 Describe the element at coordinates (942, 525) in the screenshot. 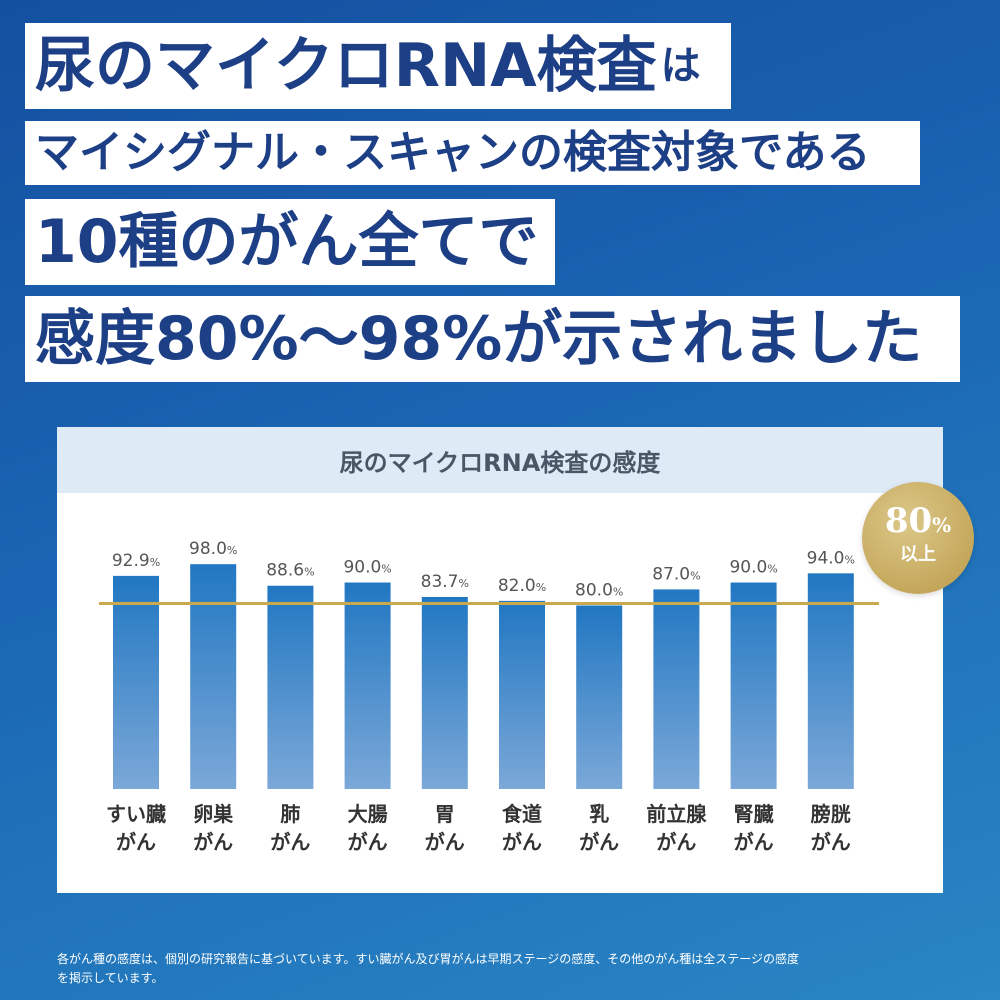

I see `badge-unit: %` at that location.